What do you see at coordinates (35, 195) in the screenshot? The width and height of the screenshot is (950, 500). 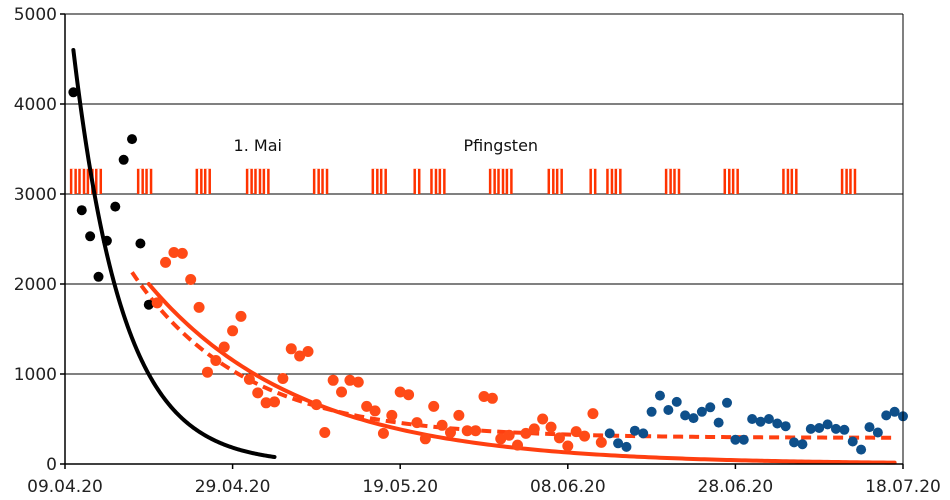 I see `y-tick-label: 3000` at bounding box center [35, 195].